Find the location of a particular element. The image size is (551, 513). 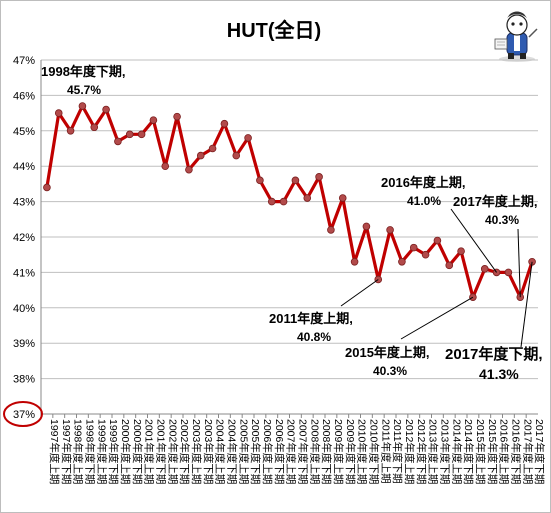

annotation-value: 45.7% is located at coordinates (84, 90).